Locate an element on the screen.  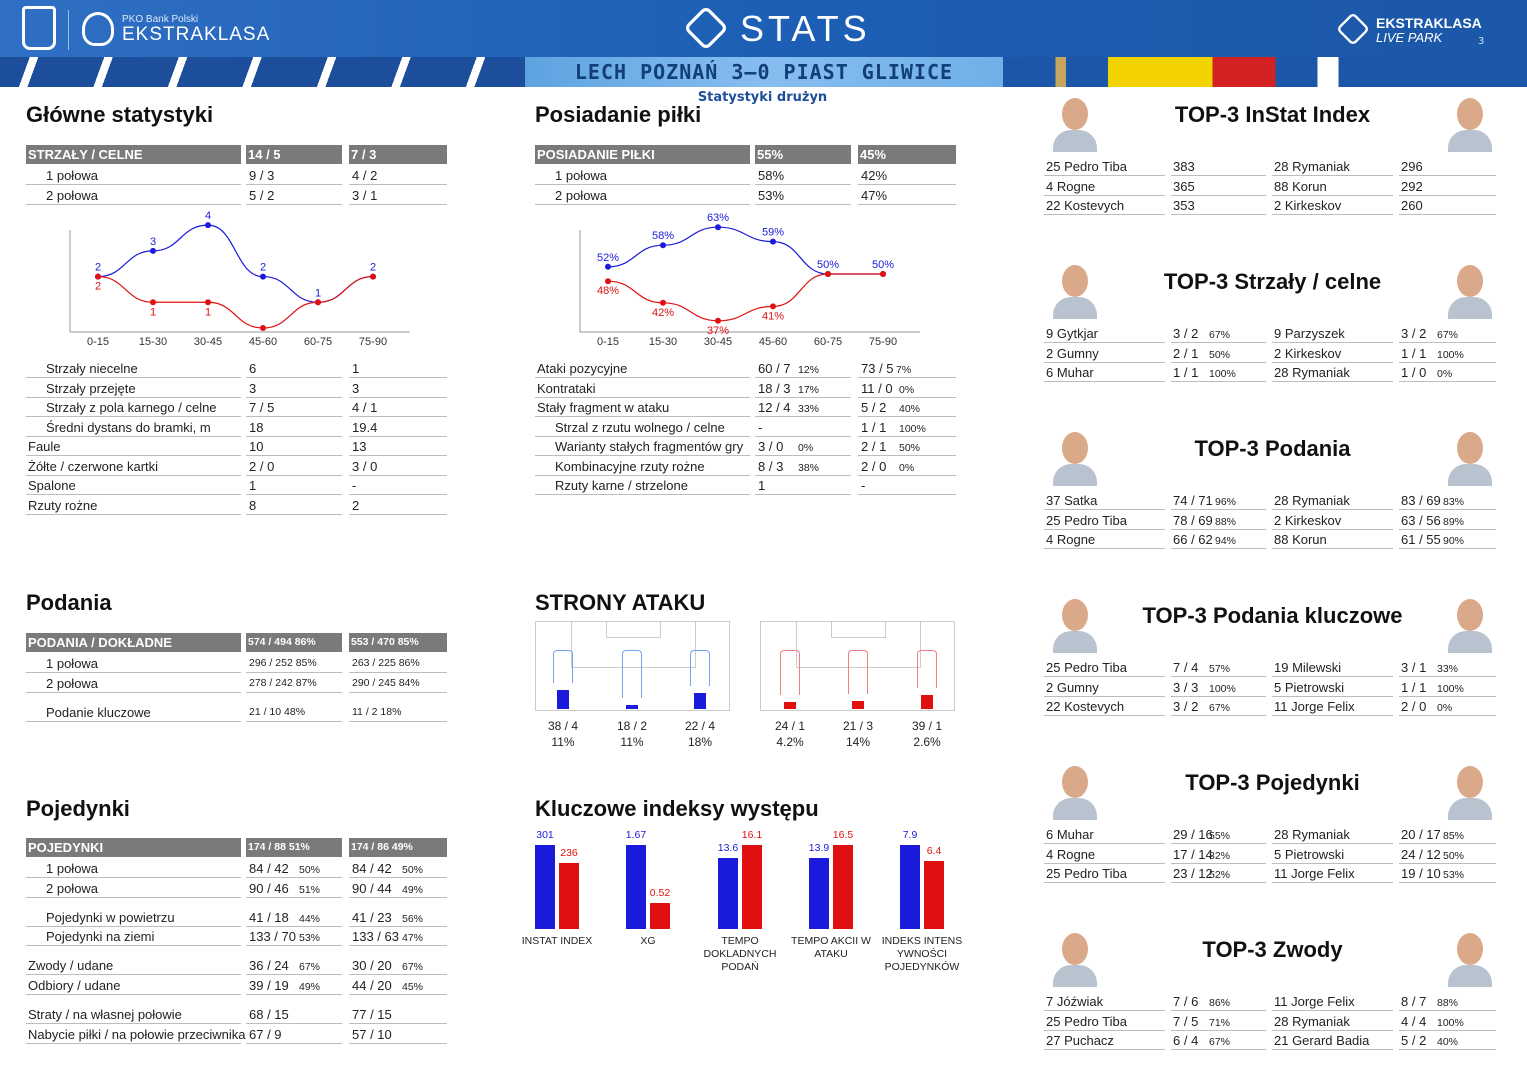
table-cell: 7 / 4 57% is located at coordinates (1218, 667).